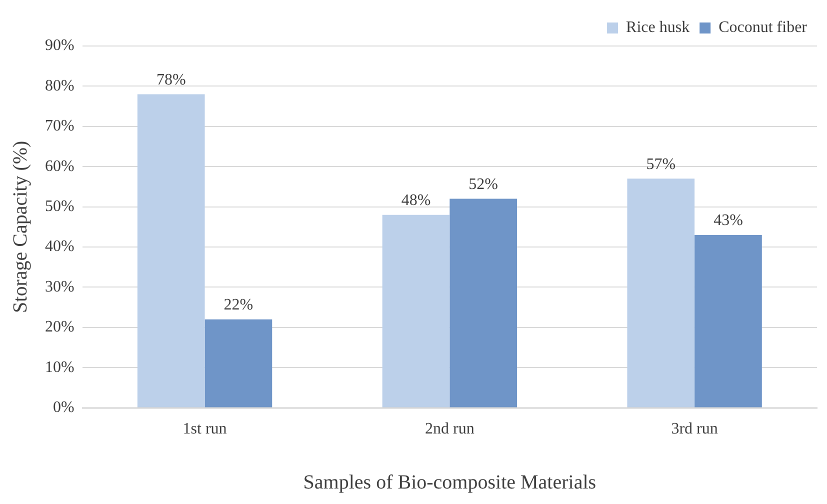  What do you see at coordinates (728, 221) in the screenshot?
I see `data-label: 43%` at bounding box center [728, 221].